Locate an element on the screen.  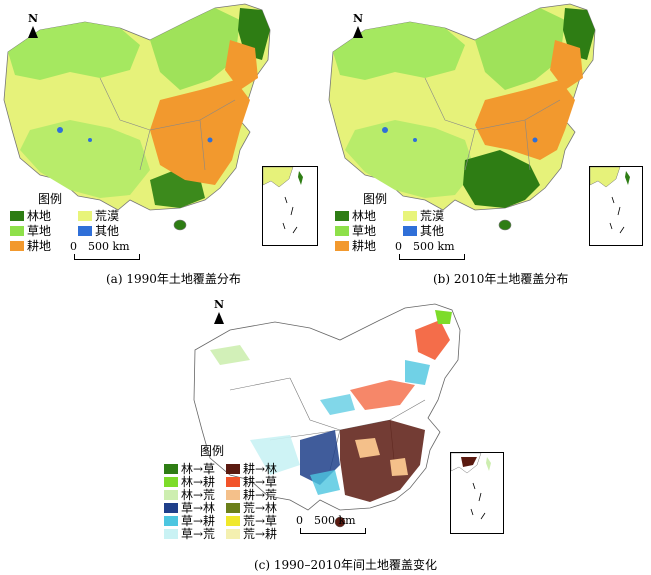
legend-item-crop-to-desert: 耕→荒 is located at coordinates (251, 494).